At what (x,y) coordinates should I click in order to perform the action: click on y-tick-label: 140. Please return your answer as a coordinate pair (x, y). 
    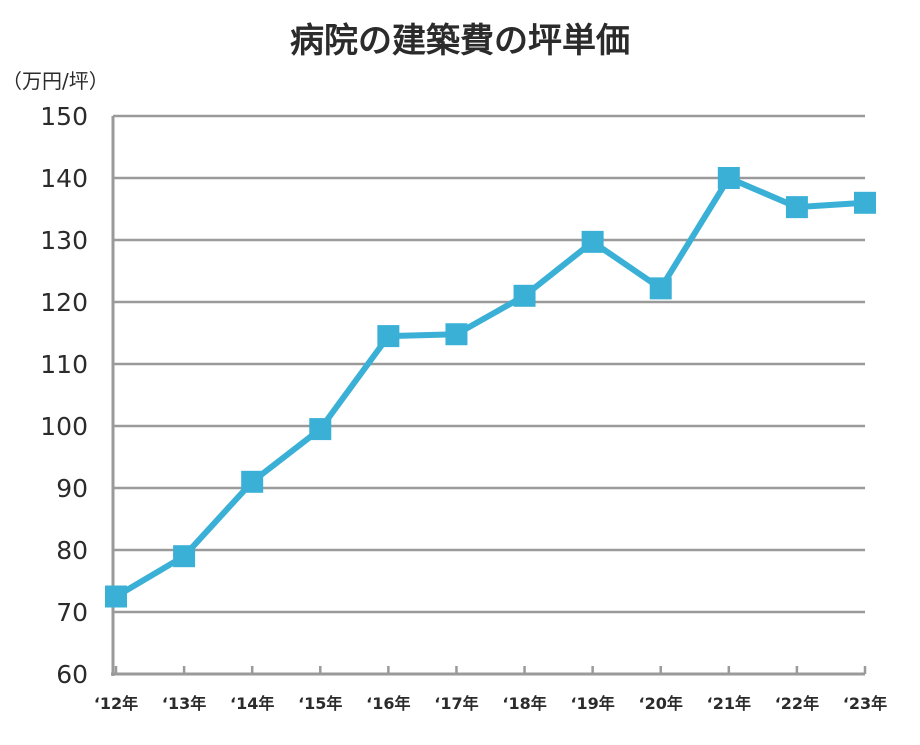
    Looking at the image, I should click on (64, 178).